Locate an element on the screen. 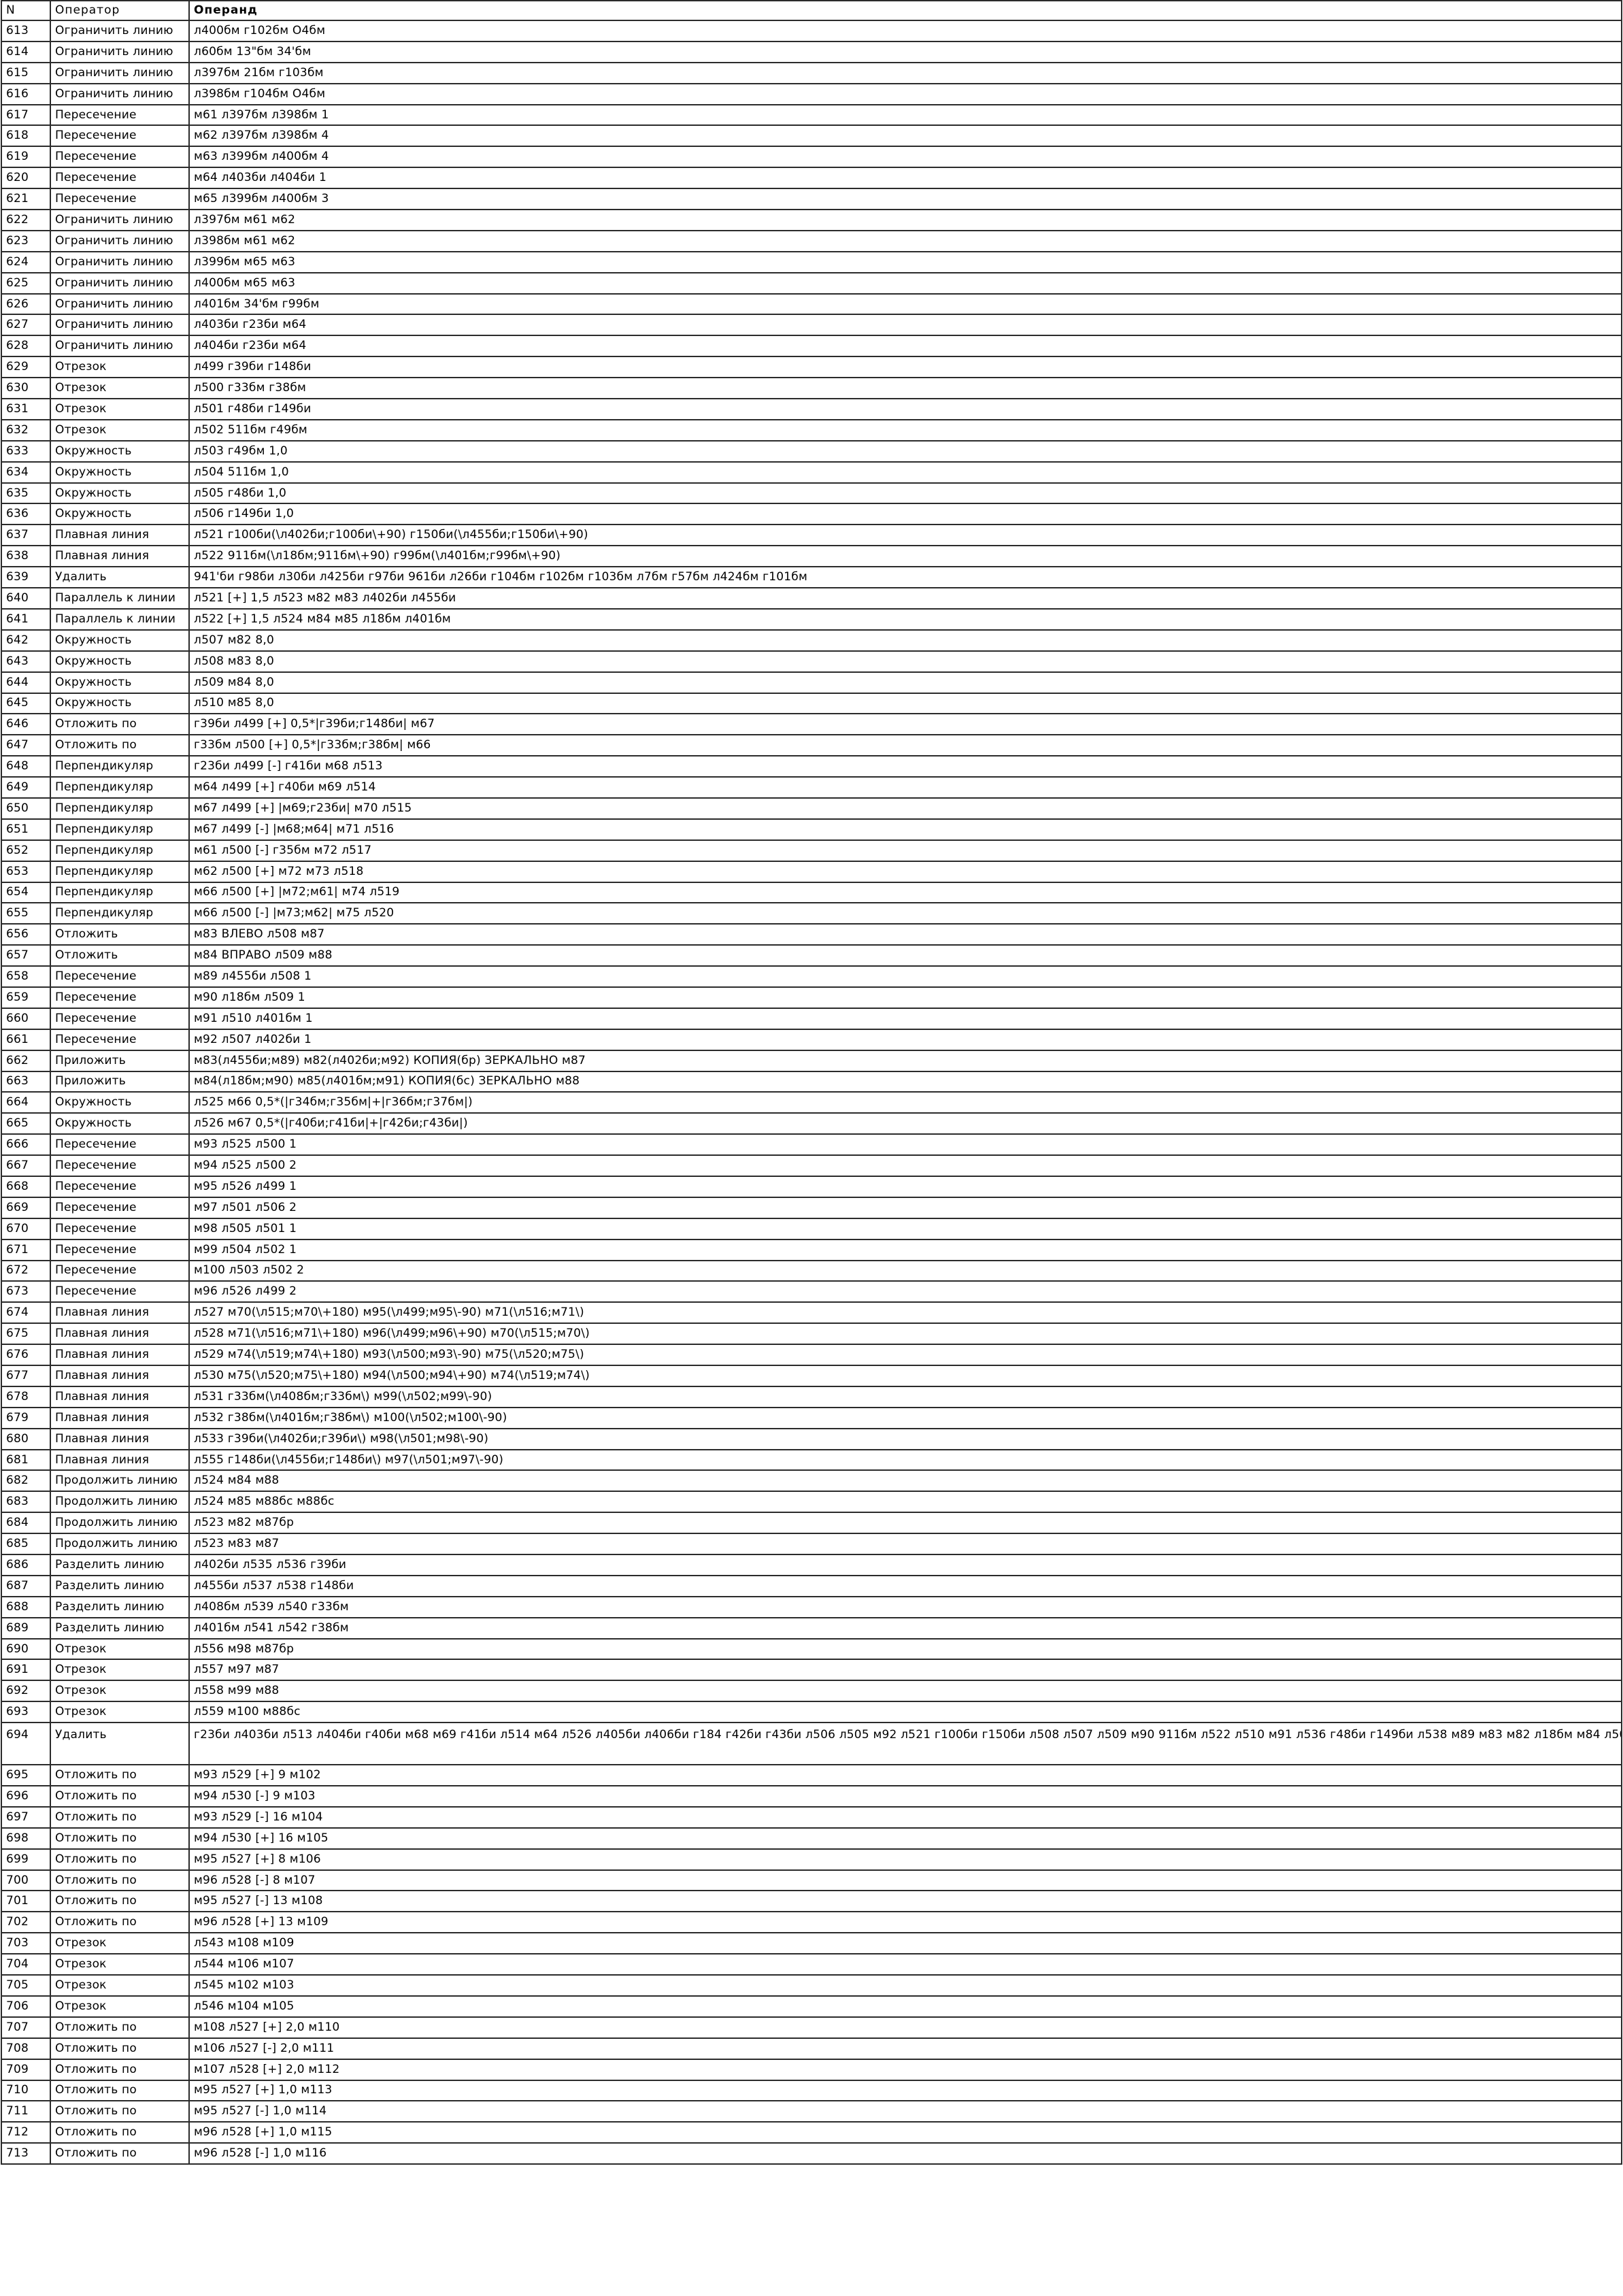 Image resolution: width=1623 pixels, height=2296 pixels. cell-number: 662 is located at coordinates (26, 1060).